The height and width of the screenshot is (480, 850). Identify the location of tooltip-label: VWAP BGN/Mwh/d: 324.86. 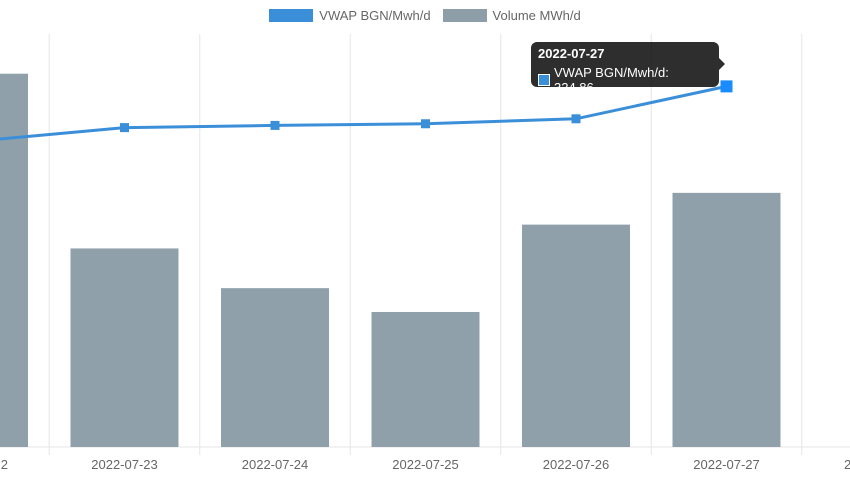
(611, 80).